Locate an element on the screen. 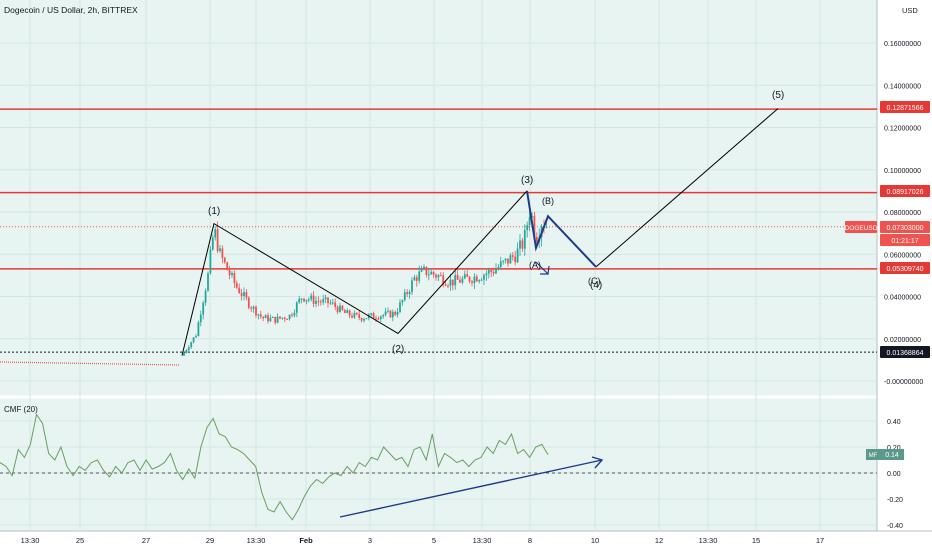 Image resolution: width=932 pixels, height=550 pixels. flat-price-line is located at coordinates (90, 363).